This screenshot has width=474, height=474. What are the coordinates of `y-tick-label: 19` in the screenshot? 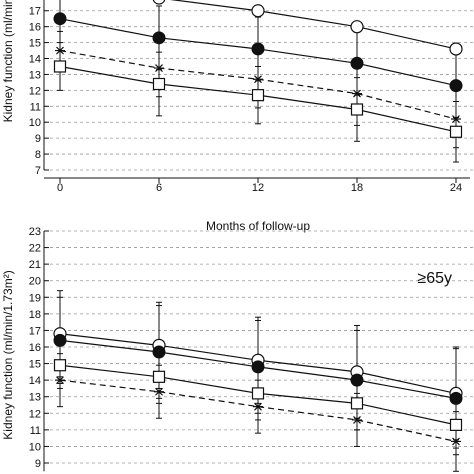 It's located at (35, 298).